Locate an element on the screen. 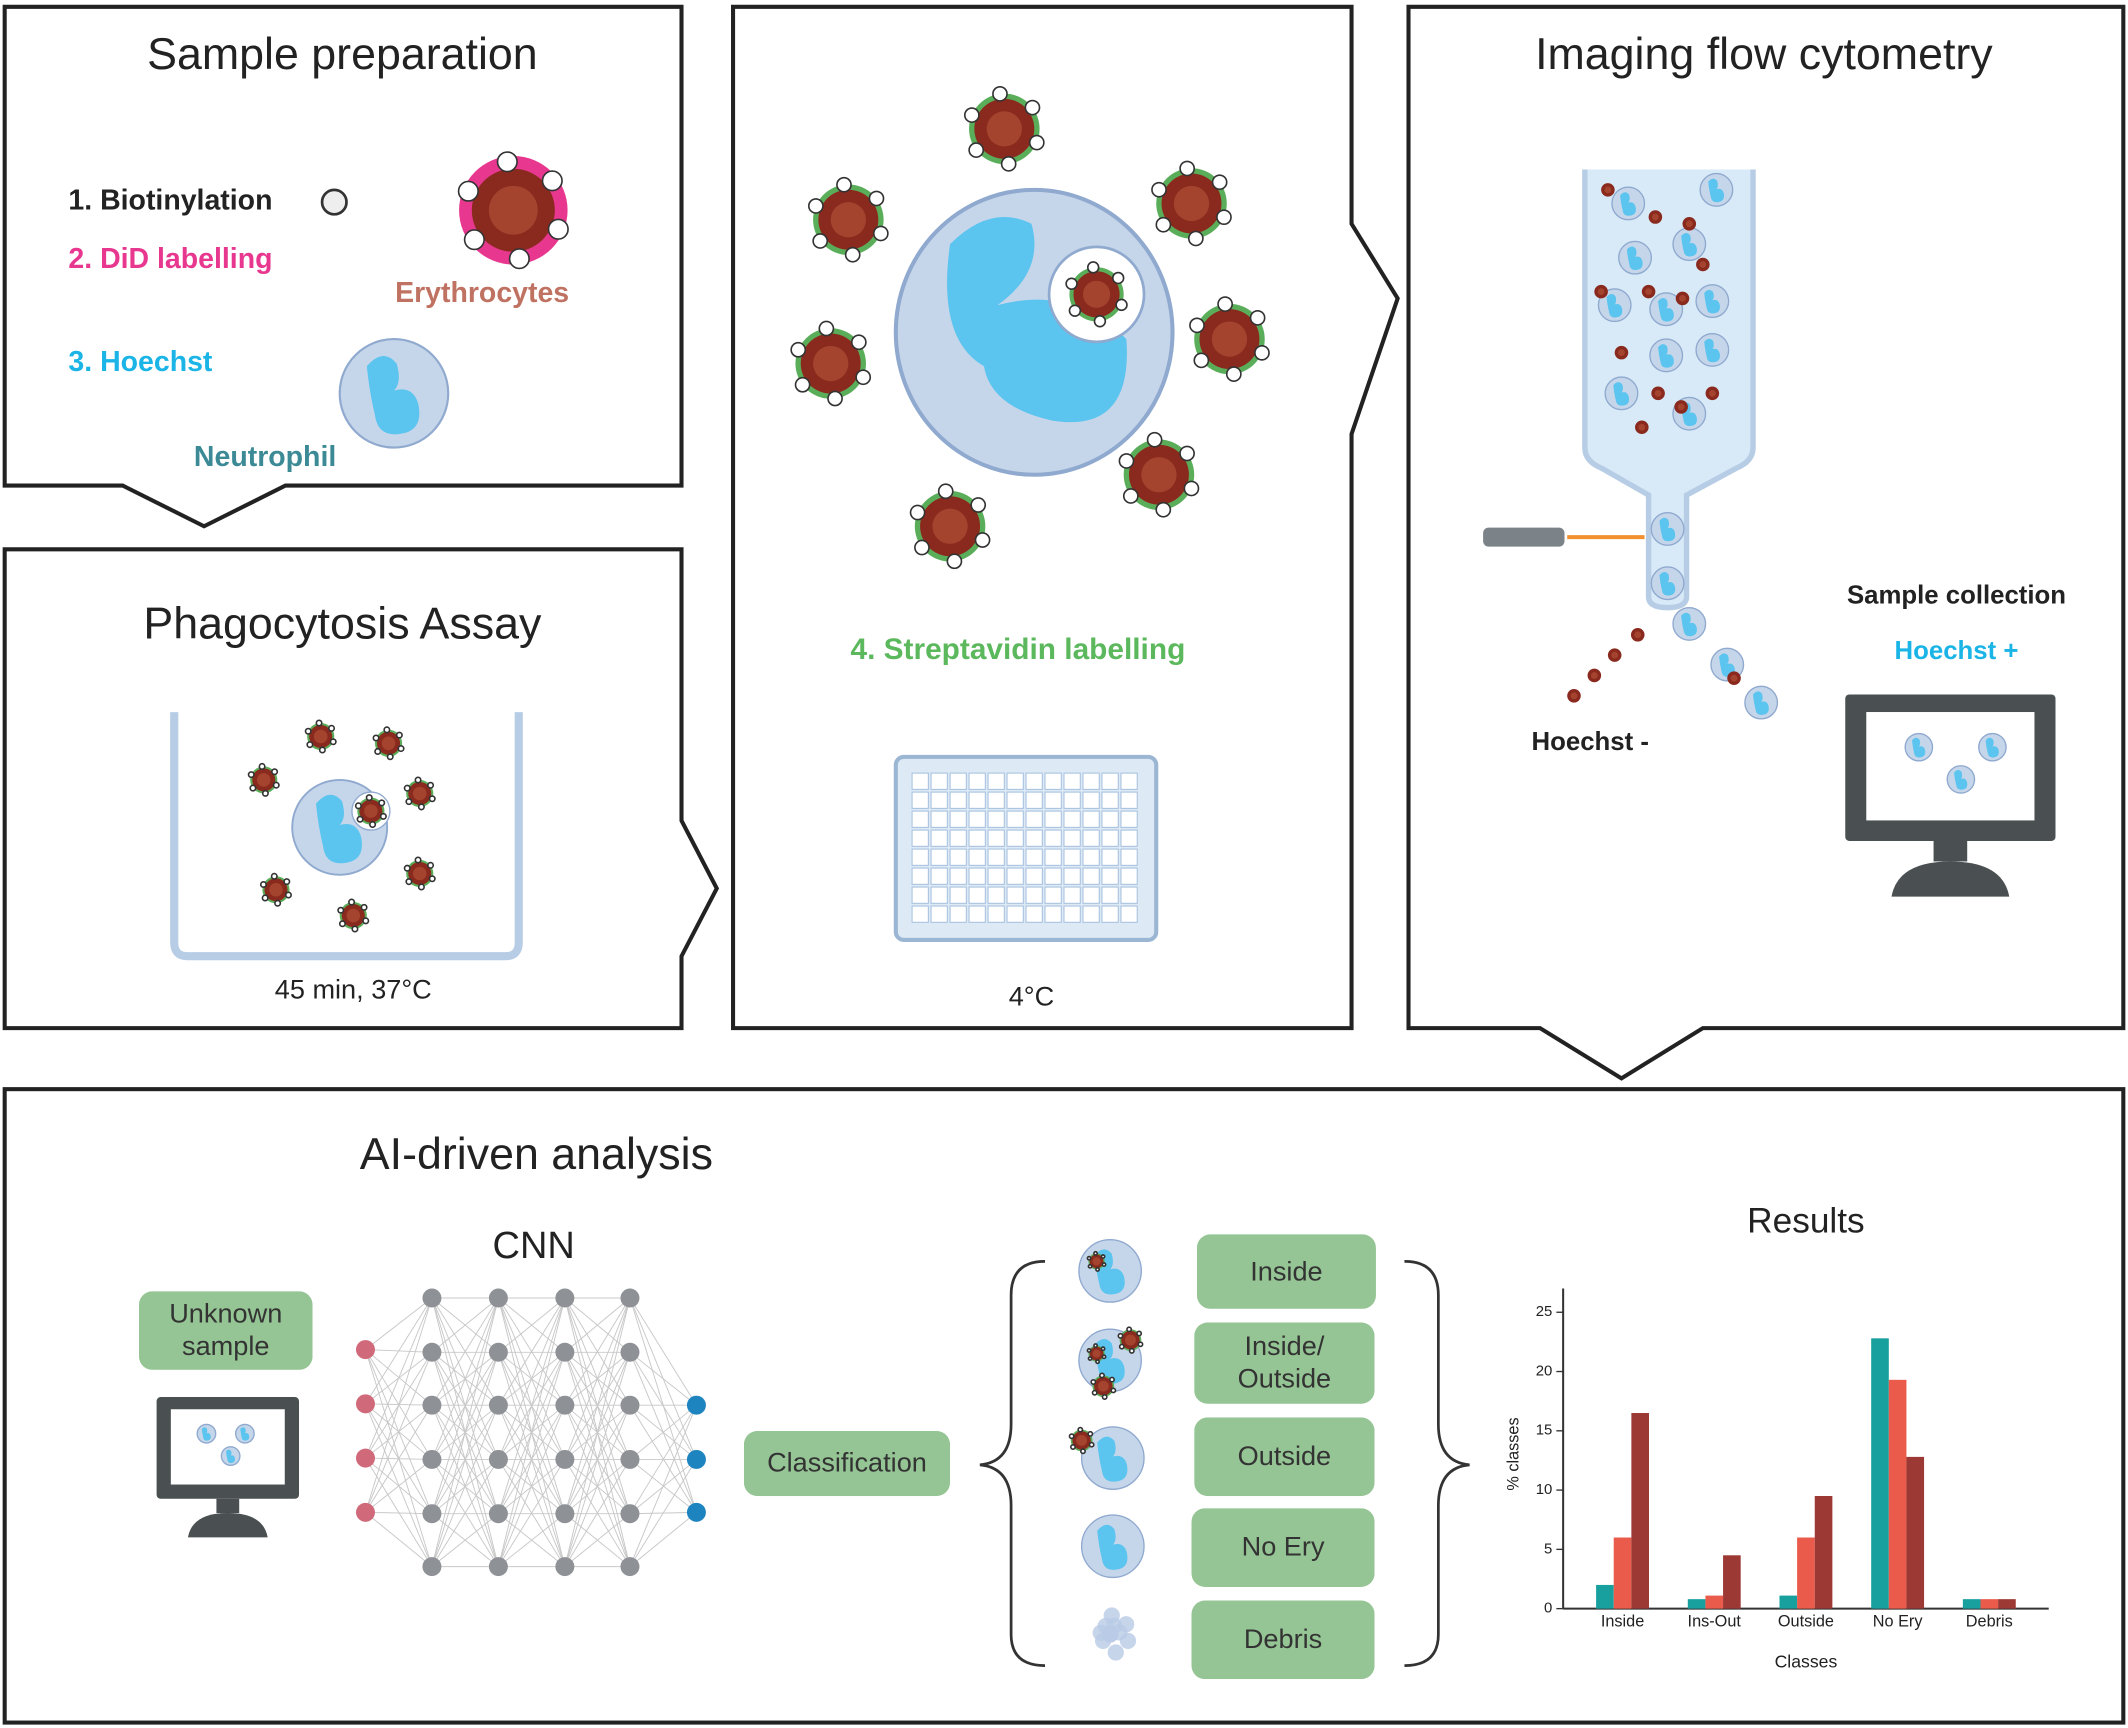 This screenshot has width=2128, height=1728. well is located at coordinates (346, 836).